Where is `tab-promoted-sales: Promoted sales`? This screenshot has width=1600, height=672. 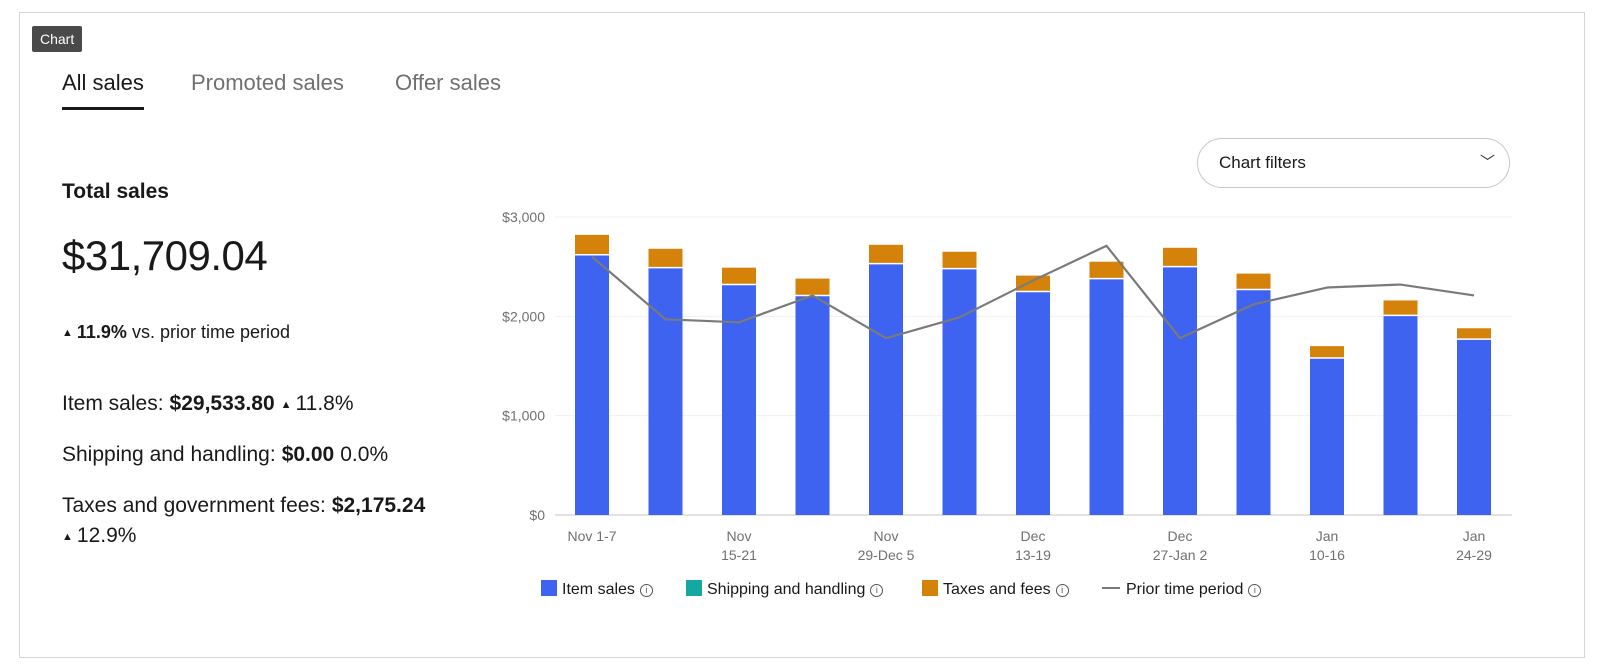 tab-promoted-sales: Promoted sales is located at coordinates (267, 90).